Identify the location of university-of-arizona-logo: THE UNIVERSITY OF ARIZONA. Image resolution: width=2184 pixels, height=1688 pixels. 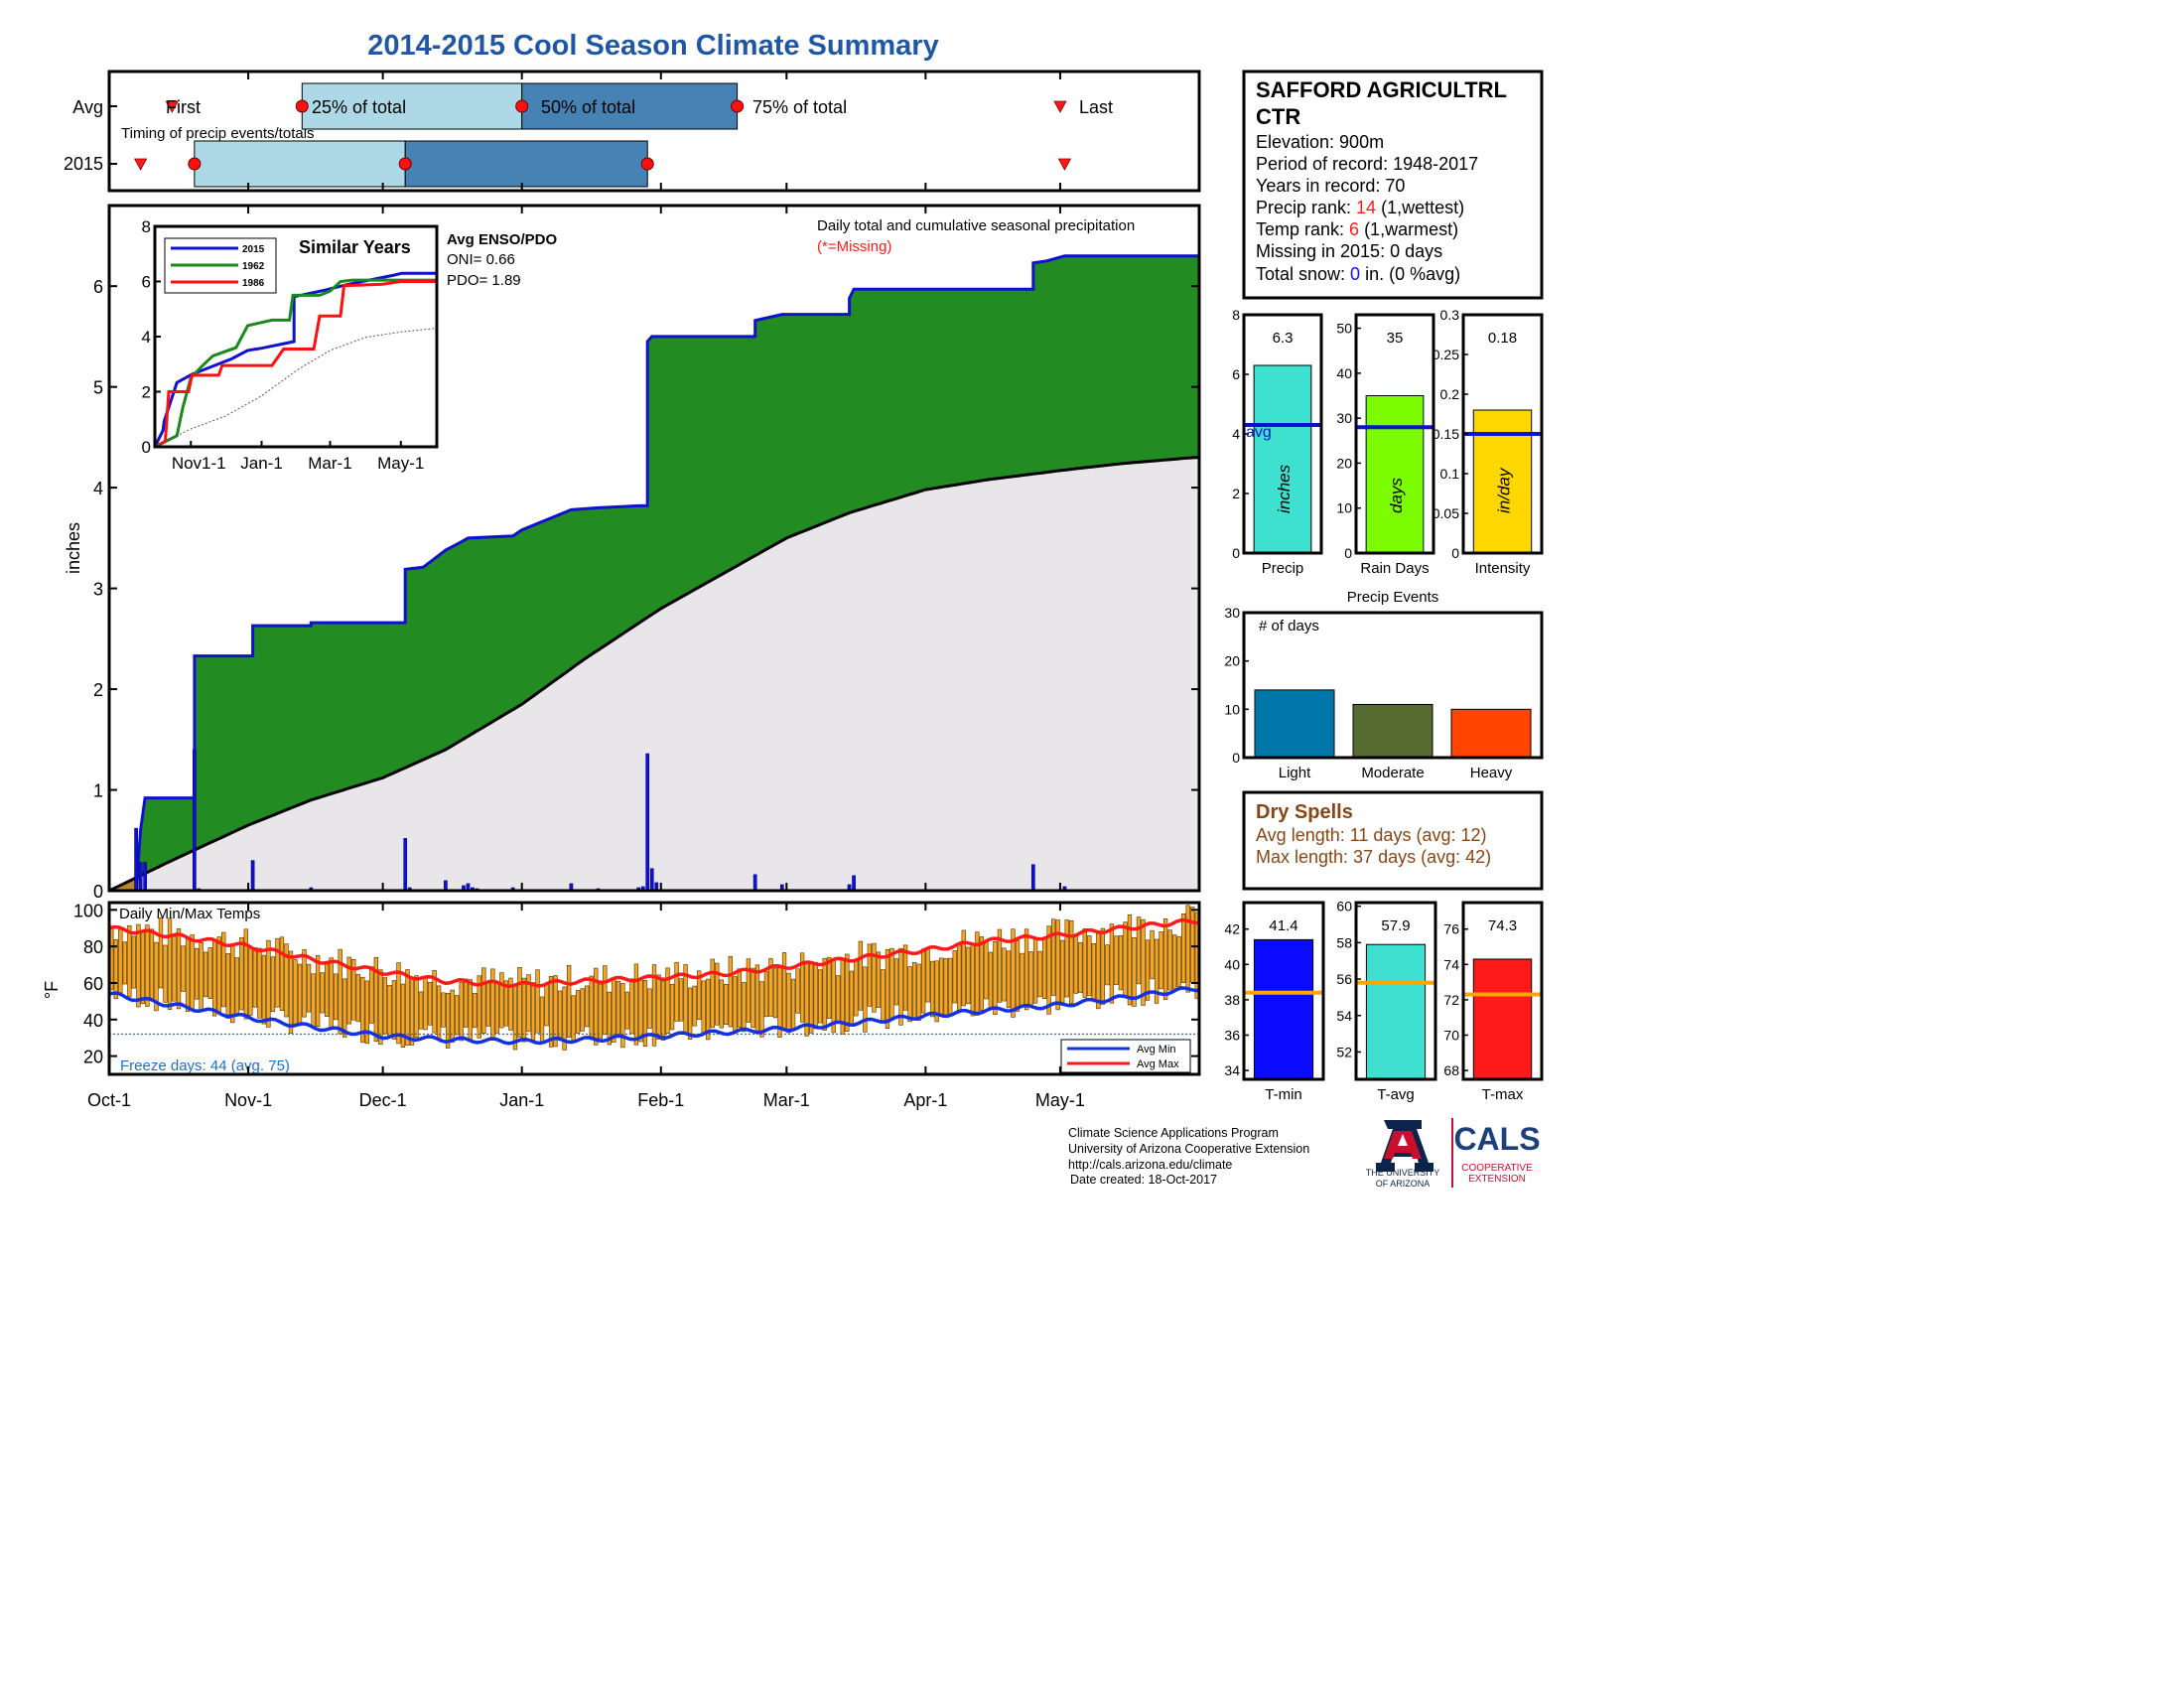
(1402, 1154).